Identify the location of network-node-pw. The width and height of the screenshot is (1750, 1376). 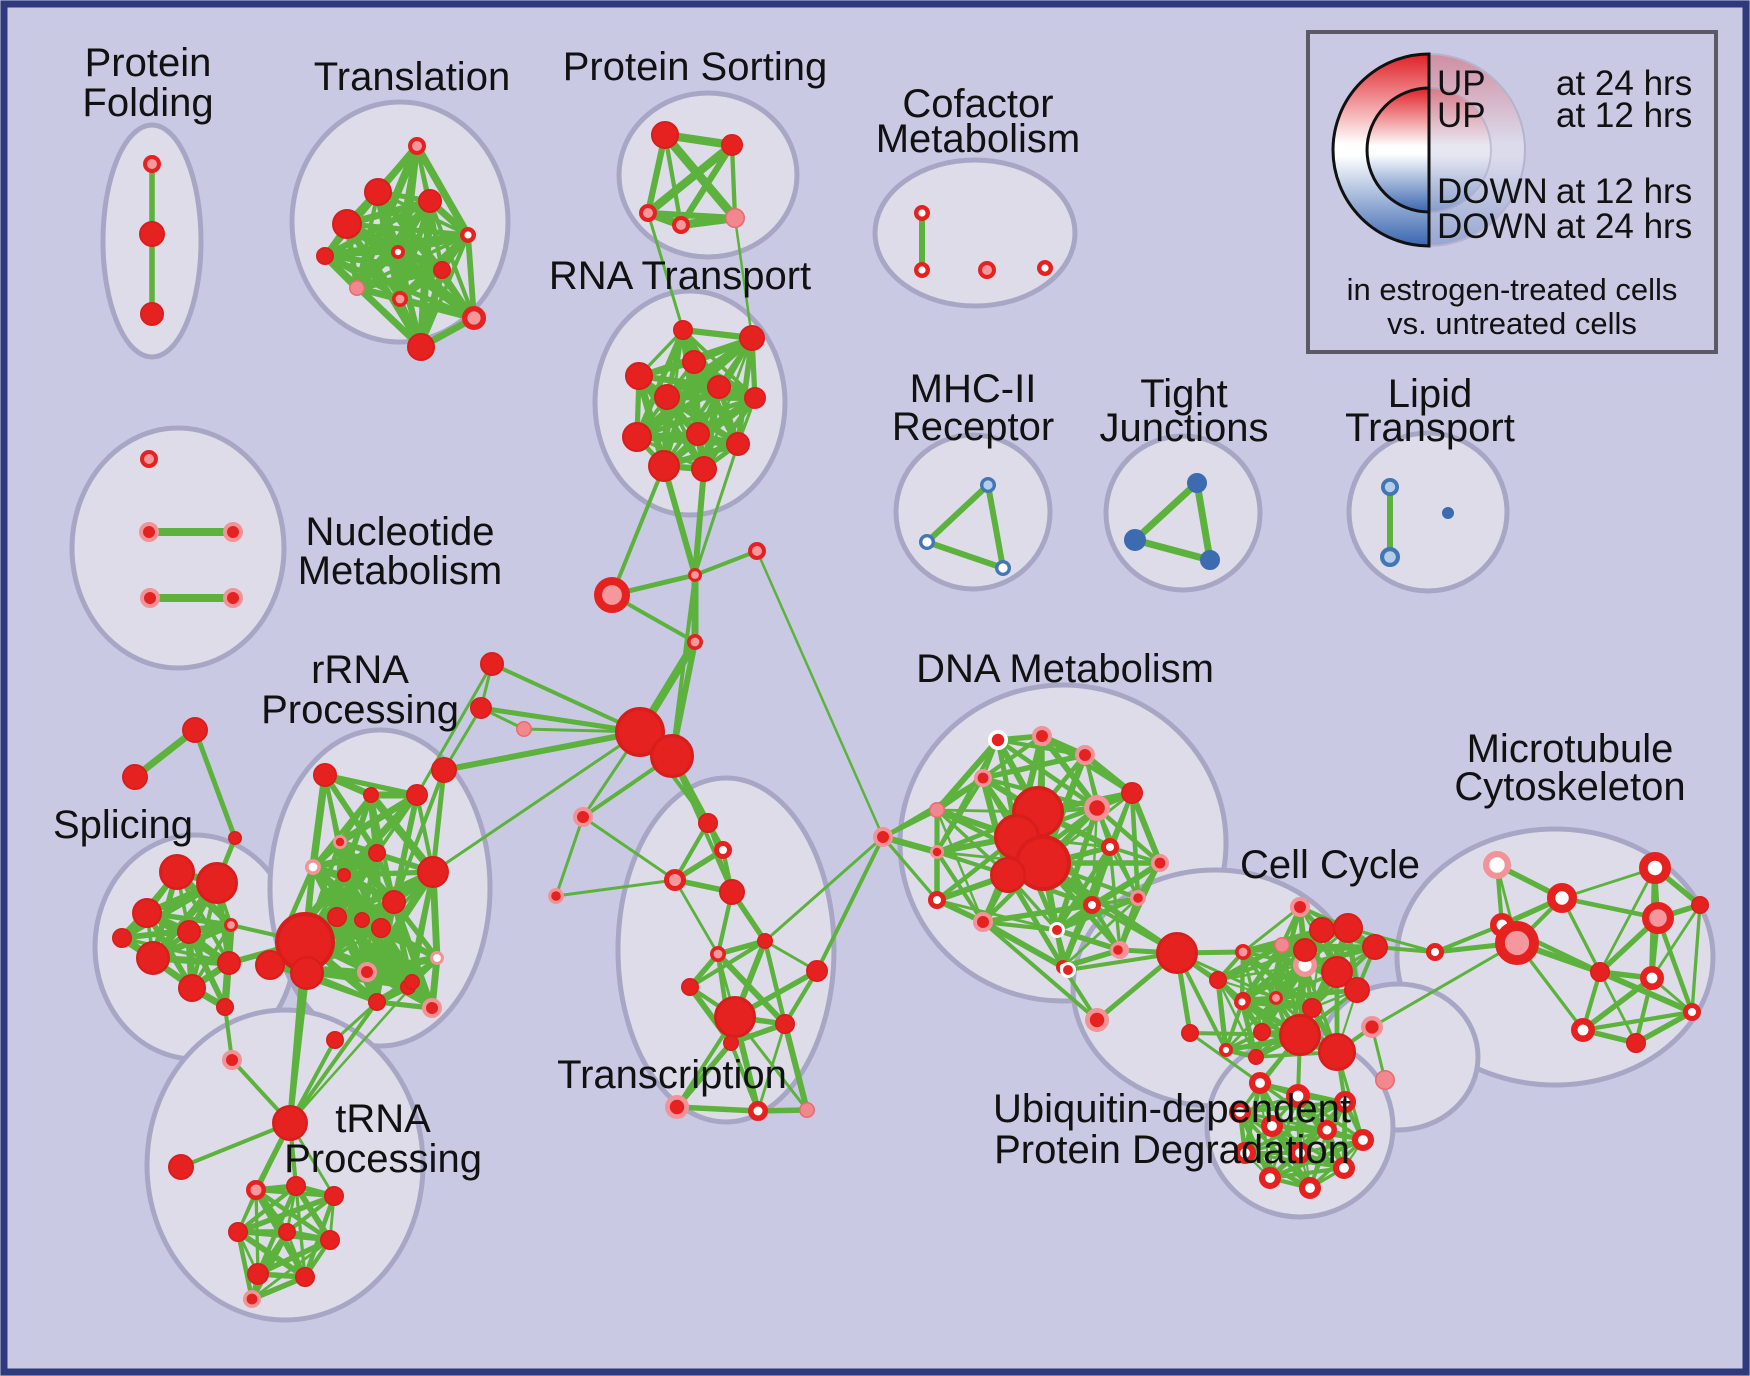
(437, 958).